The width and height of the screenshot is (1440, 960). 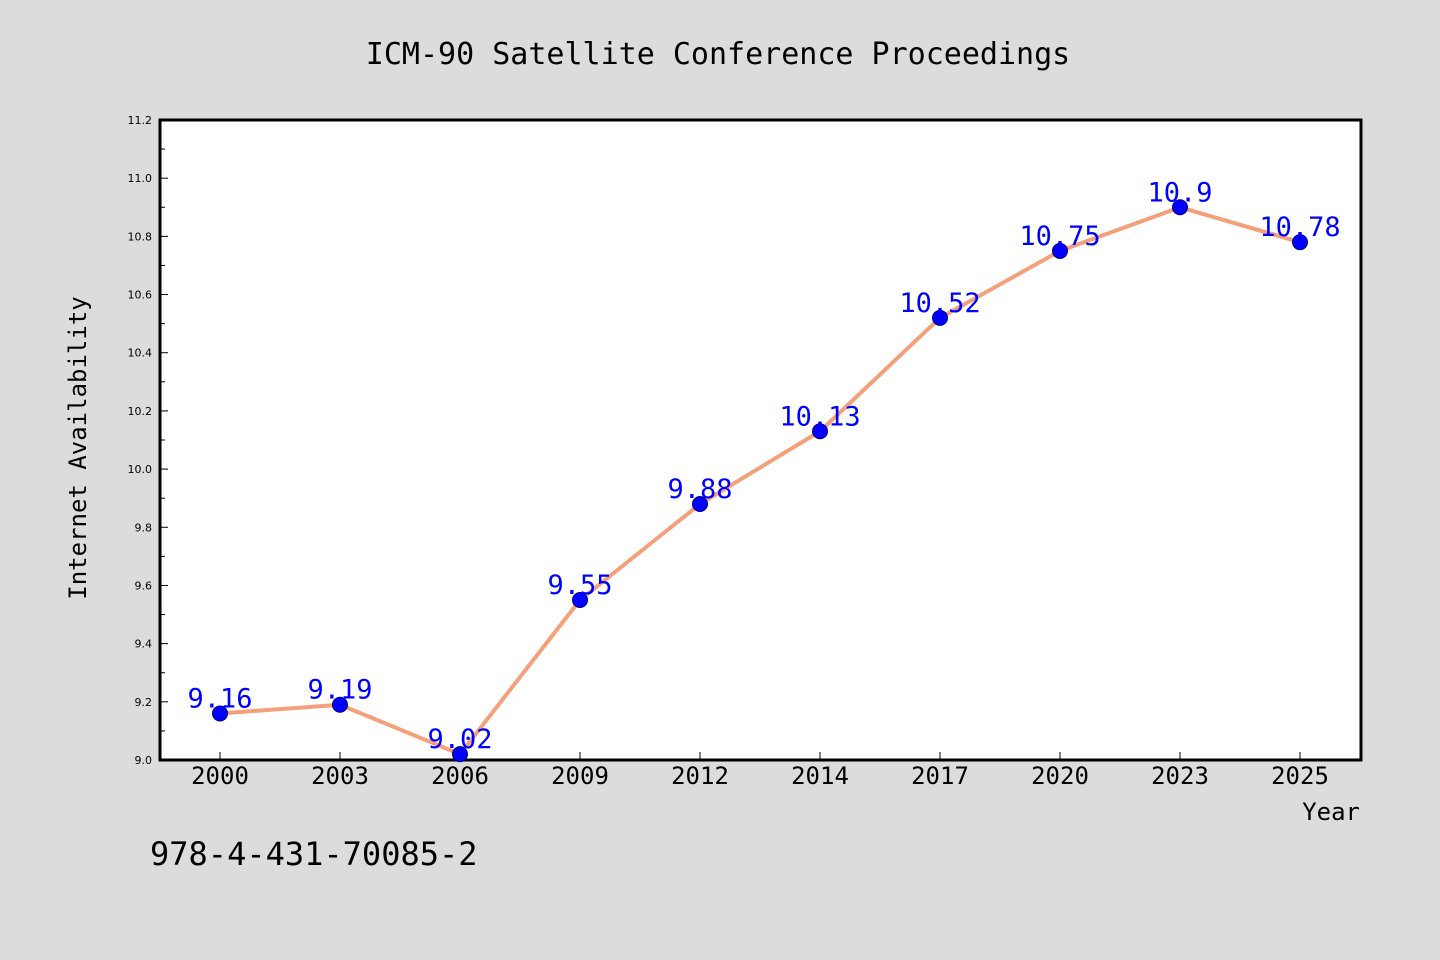 I want to click on x-tick-label: 2012, so click(x=700, y=776).